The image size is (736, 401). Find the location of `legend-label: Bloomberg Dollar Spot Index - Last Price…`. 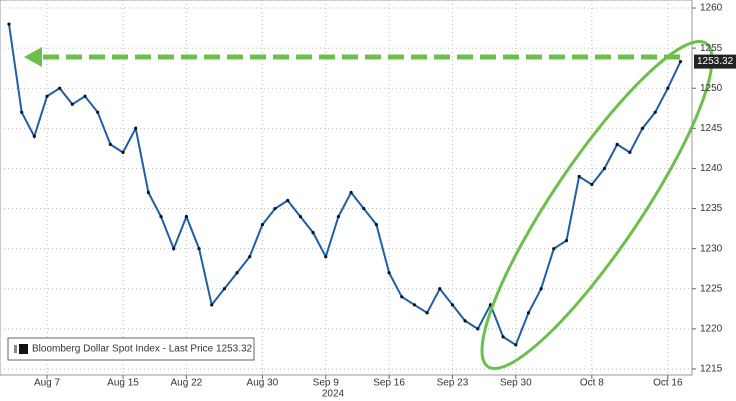

legend-label: Bloomberg Dollar Spot Index - Last Price… is located at coordinates (142, 349).